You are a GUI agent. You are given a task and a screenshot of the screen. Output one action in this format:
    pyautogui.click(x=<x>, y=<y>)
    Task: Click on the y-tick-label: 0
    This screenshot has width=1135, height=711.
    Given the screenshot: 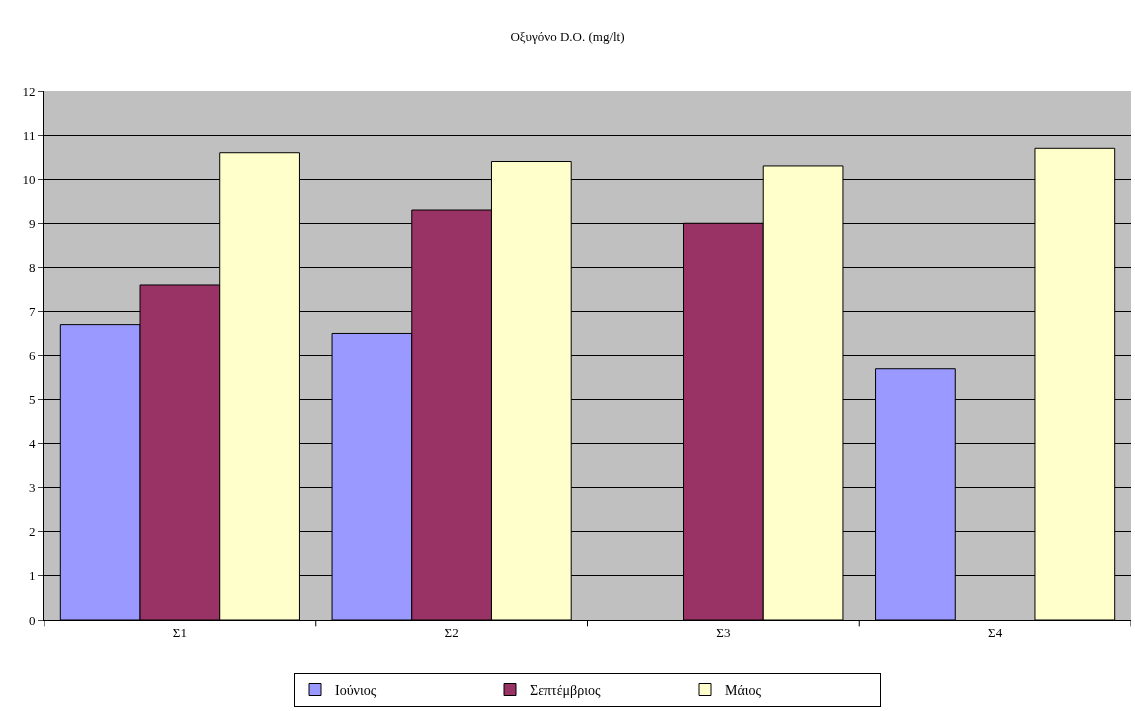 What is the action you would take?
    pyautogui.click(x=32, y=620)
    